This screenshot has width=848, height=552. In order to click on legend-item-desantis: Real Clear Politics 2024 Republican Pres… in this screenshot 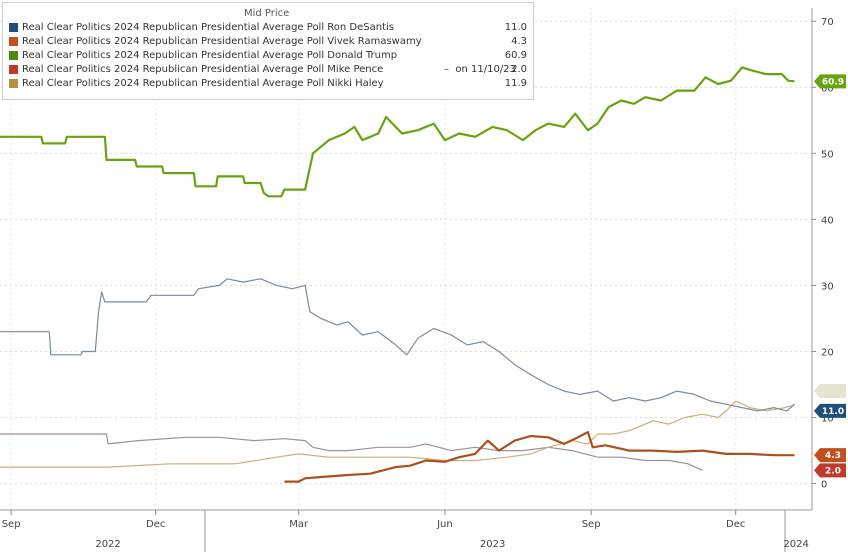, I will do `click(269, 28)`.